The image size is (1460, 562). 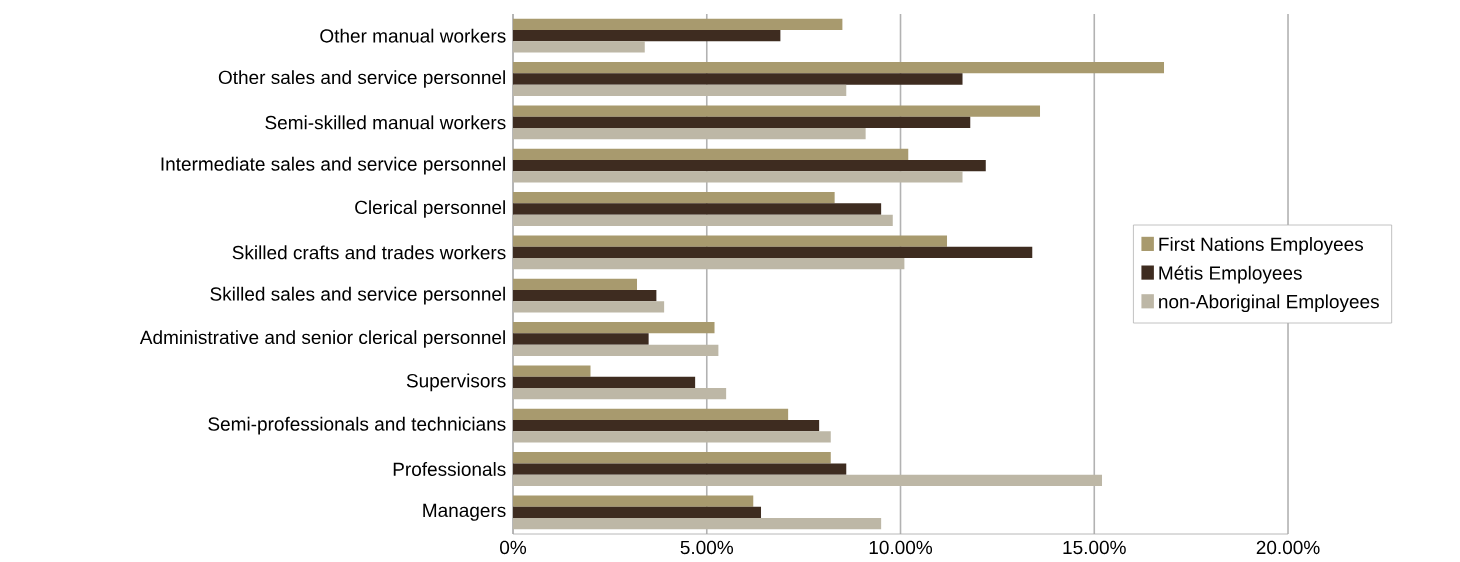 I want to click on x-tick-label: 5.00%, so click(x=707, y=547).